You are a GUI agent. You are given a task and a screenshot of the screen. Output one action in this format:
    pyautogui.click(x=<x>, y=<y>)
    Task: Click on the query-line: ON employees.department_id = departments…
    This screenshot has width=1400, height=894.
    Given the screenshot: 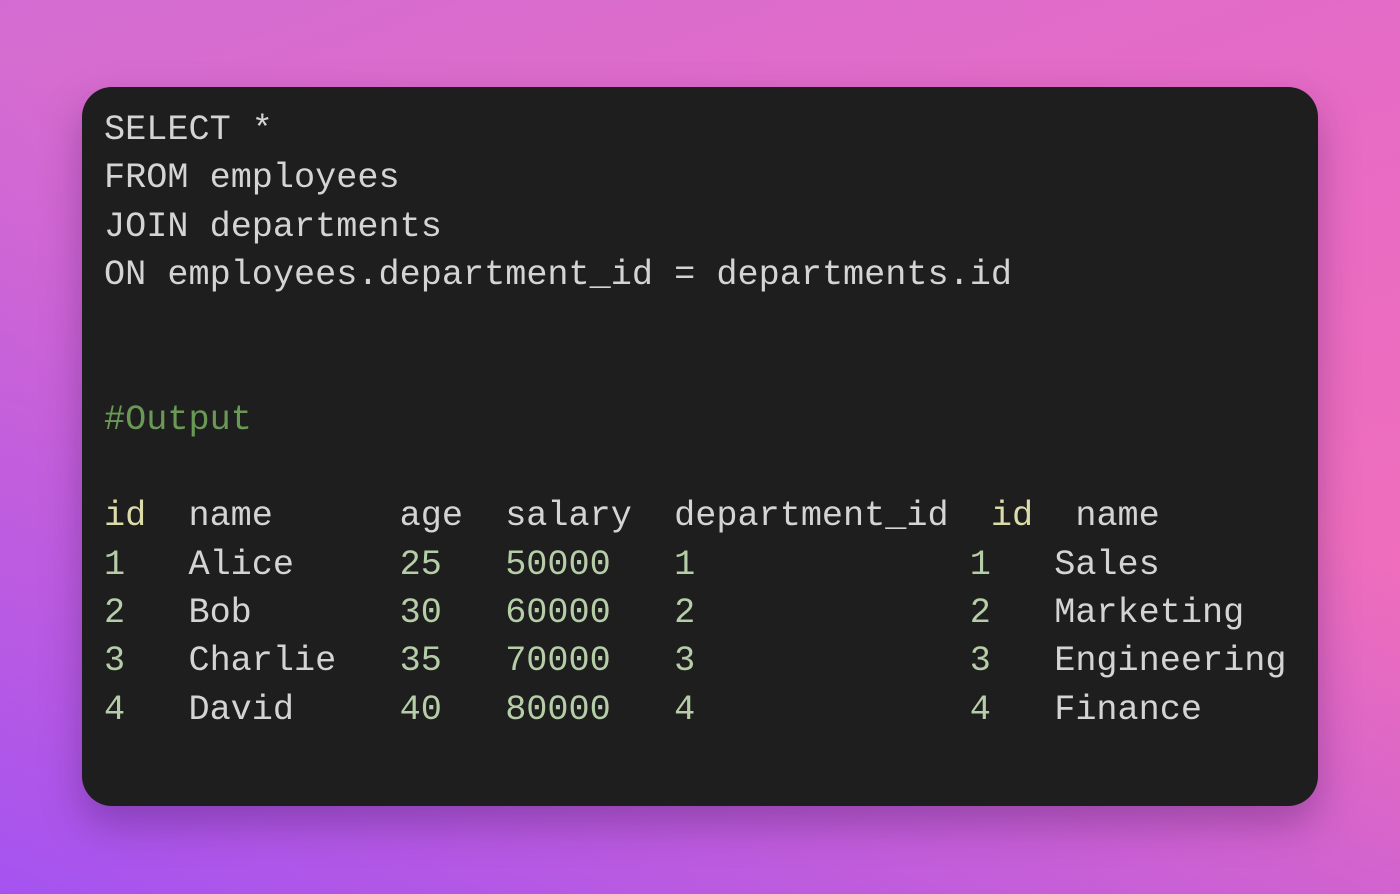 What is the action you would take?
    pyautogui.click(x=558, y=274)
    